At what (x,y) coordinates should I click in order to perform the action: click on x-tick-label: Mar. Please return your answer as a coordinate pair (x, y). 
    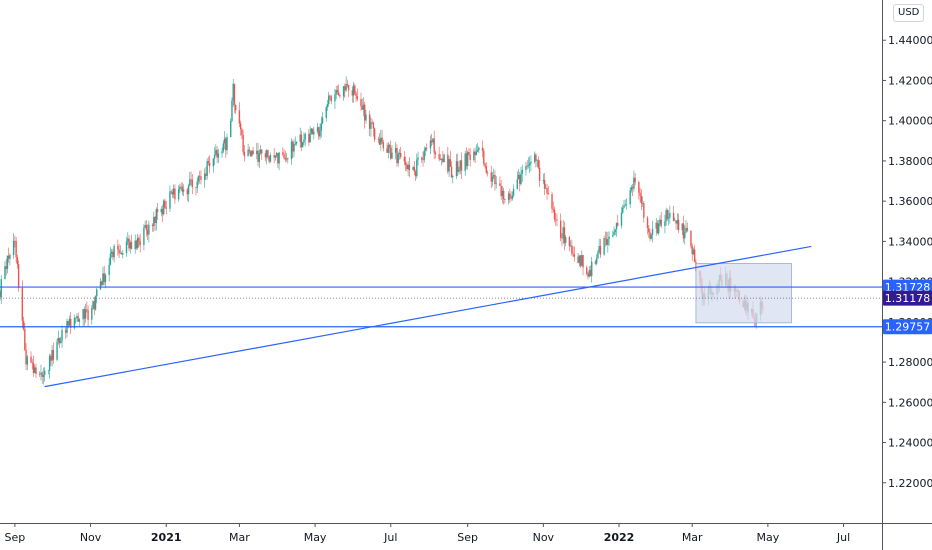
    Looking at the image, I should click on (239, 537).